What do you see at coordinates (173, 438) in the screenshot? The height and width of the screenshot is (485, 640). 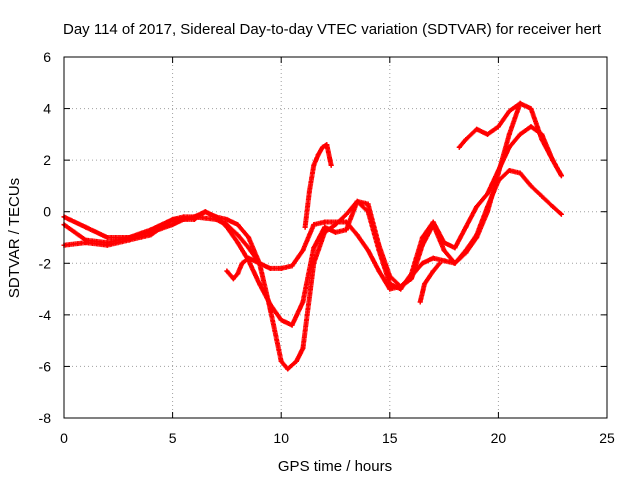 I see `x-tick-label: 5` at bounding box center [173, 438].